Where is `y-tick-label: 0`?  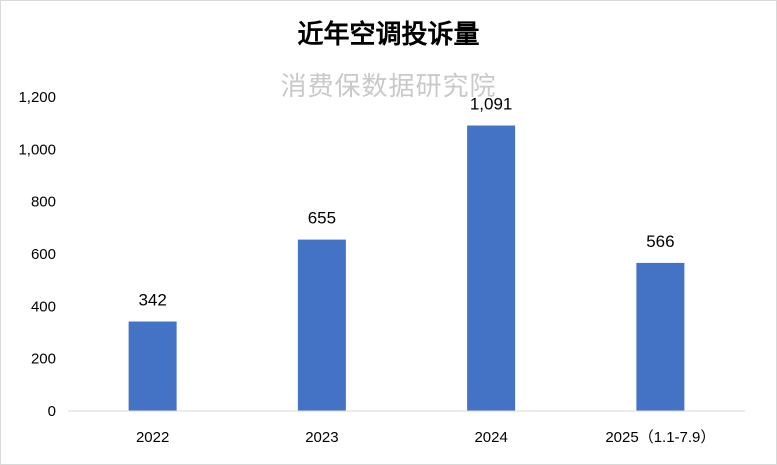 y-tick-label: 0 is located at coordinates (52, 411).